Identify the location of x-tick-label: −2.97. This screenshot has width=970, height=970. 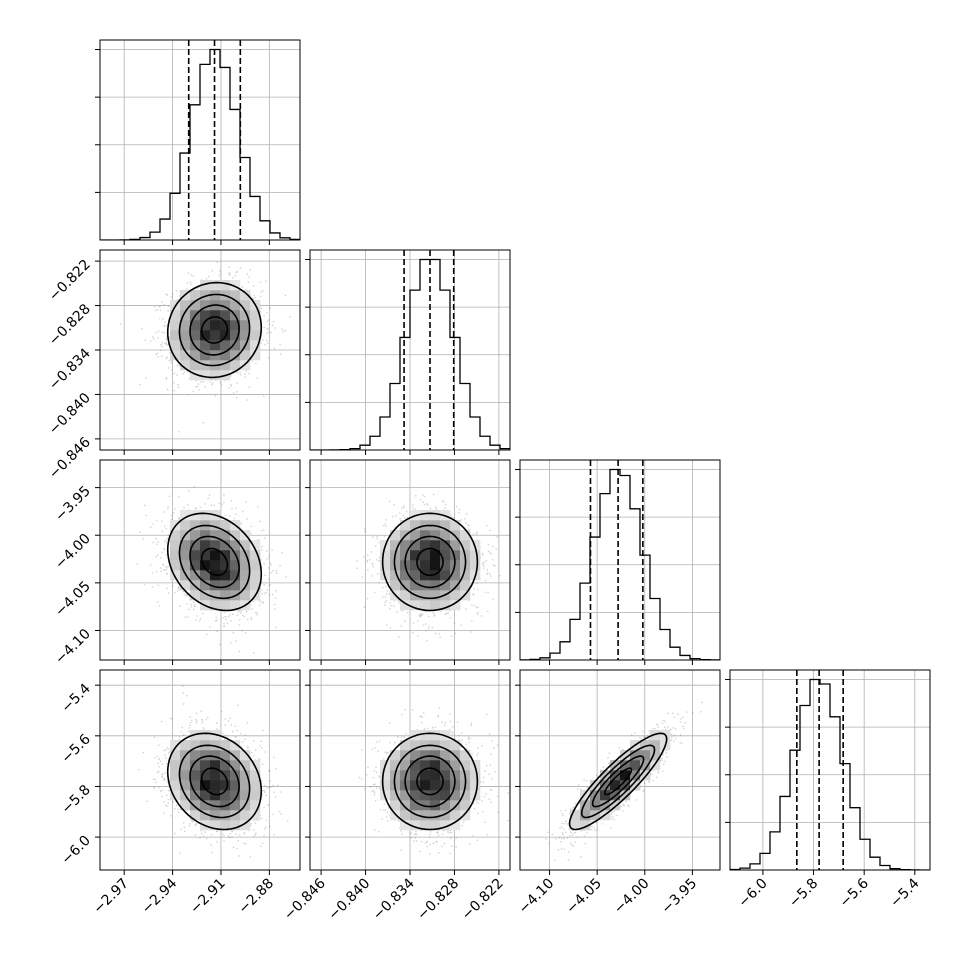
(111, 897).